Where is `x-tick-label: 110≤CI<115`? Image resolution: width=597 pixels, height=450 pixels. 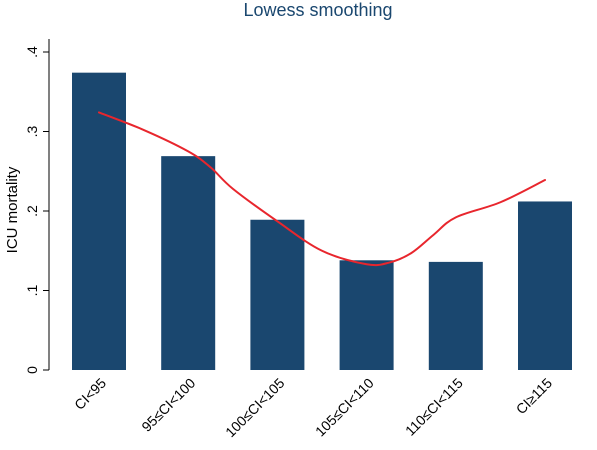 x-tick-label: 110≤CI<115 is located at coordinates (434, 407).